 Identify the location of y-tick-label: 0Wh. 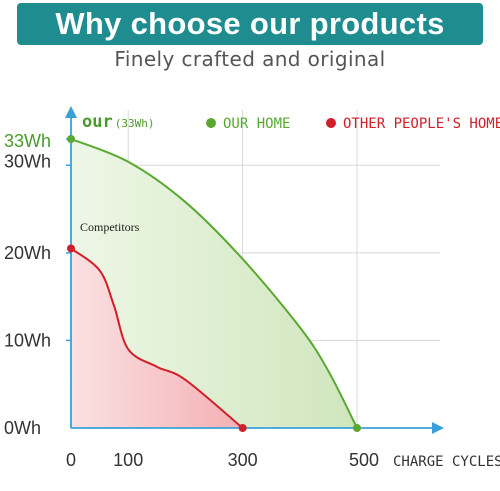
(22, 428).